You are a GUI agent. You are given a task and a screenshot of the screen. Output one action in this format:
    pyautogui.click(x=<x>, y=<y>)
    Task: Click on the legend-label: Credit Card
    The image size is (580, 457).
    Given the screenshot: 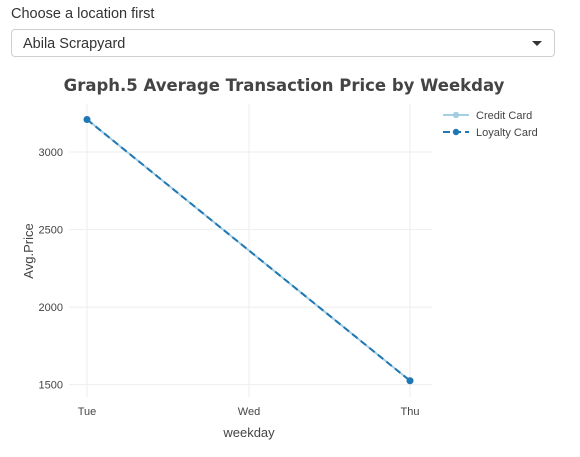 What is the action you would take?
    pyautogui.click(x=504, y=116)
    